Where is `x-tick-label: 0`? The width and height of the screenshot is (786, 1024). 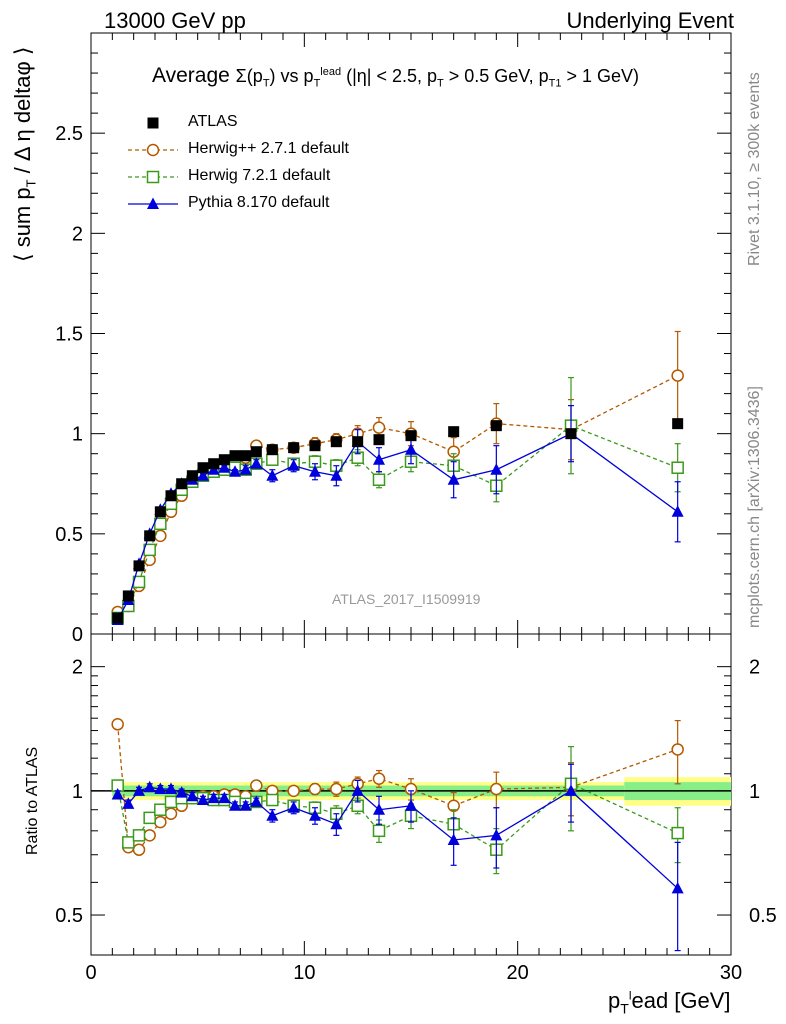 x-tick-label: 0 is located at coordinates (90, 973).